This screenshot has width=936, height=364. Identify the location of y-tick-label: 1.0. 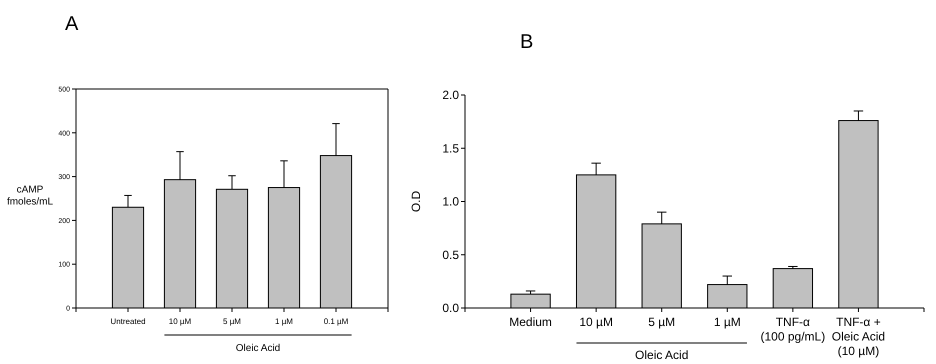
(451, 201).